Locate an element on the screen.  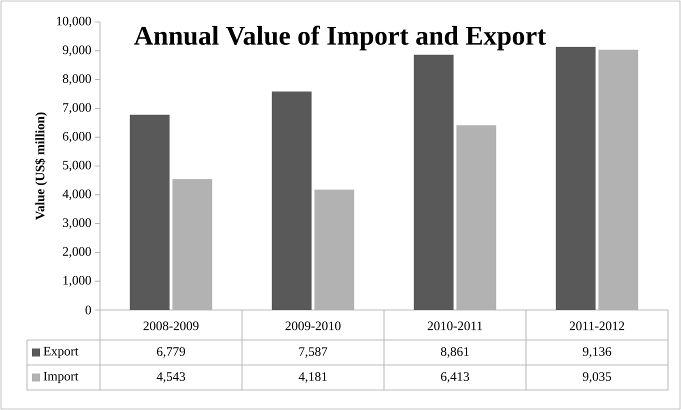
data-label: 7,587 is located at coordinates (313, 352).